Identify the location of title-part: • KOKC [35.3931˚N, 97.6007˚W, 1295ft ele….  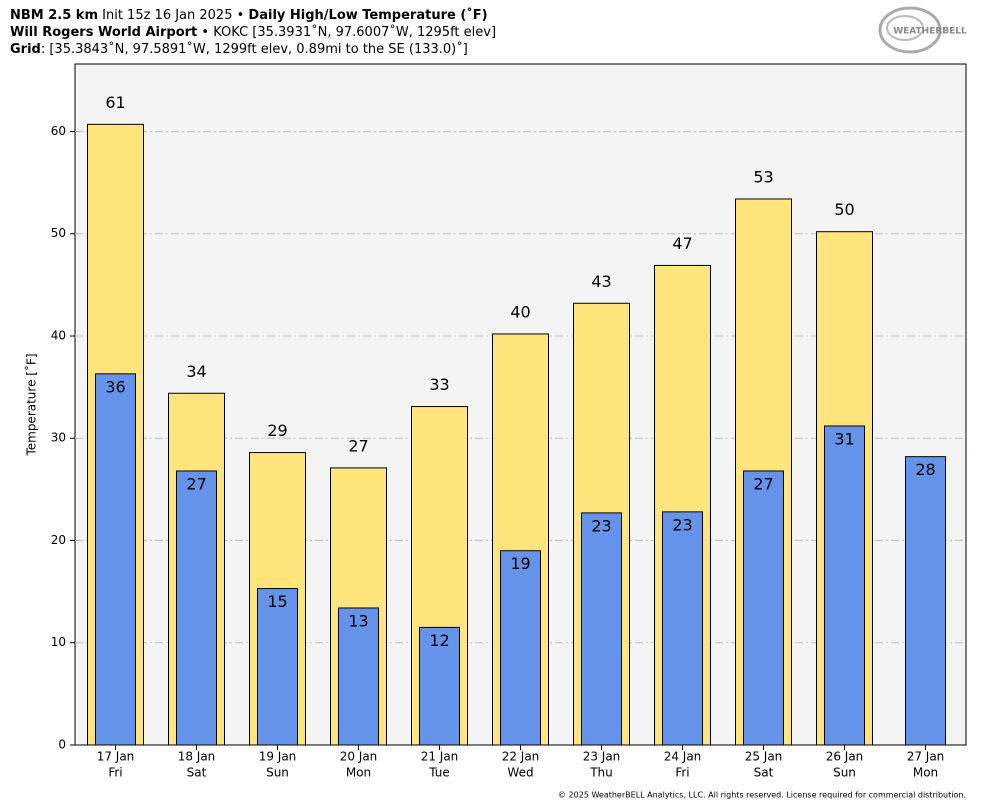
(346, 32).